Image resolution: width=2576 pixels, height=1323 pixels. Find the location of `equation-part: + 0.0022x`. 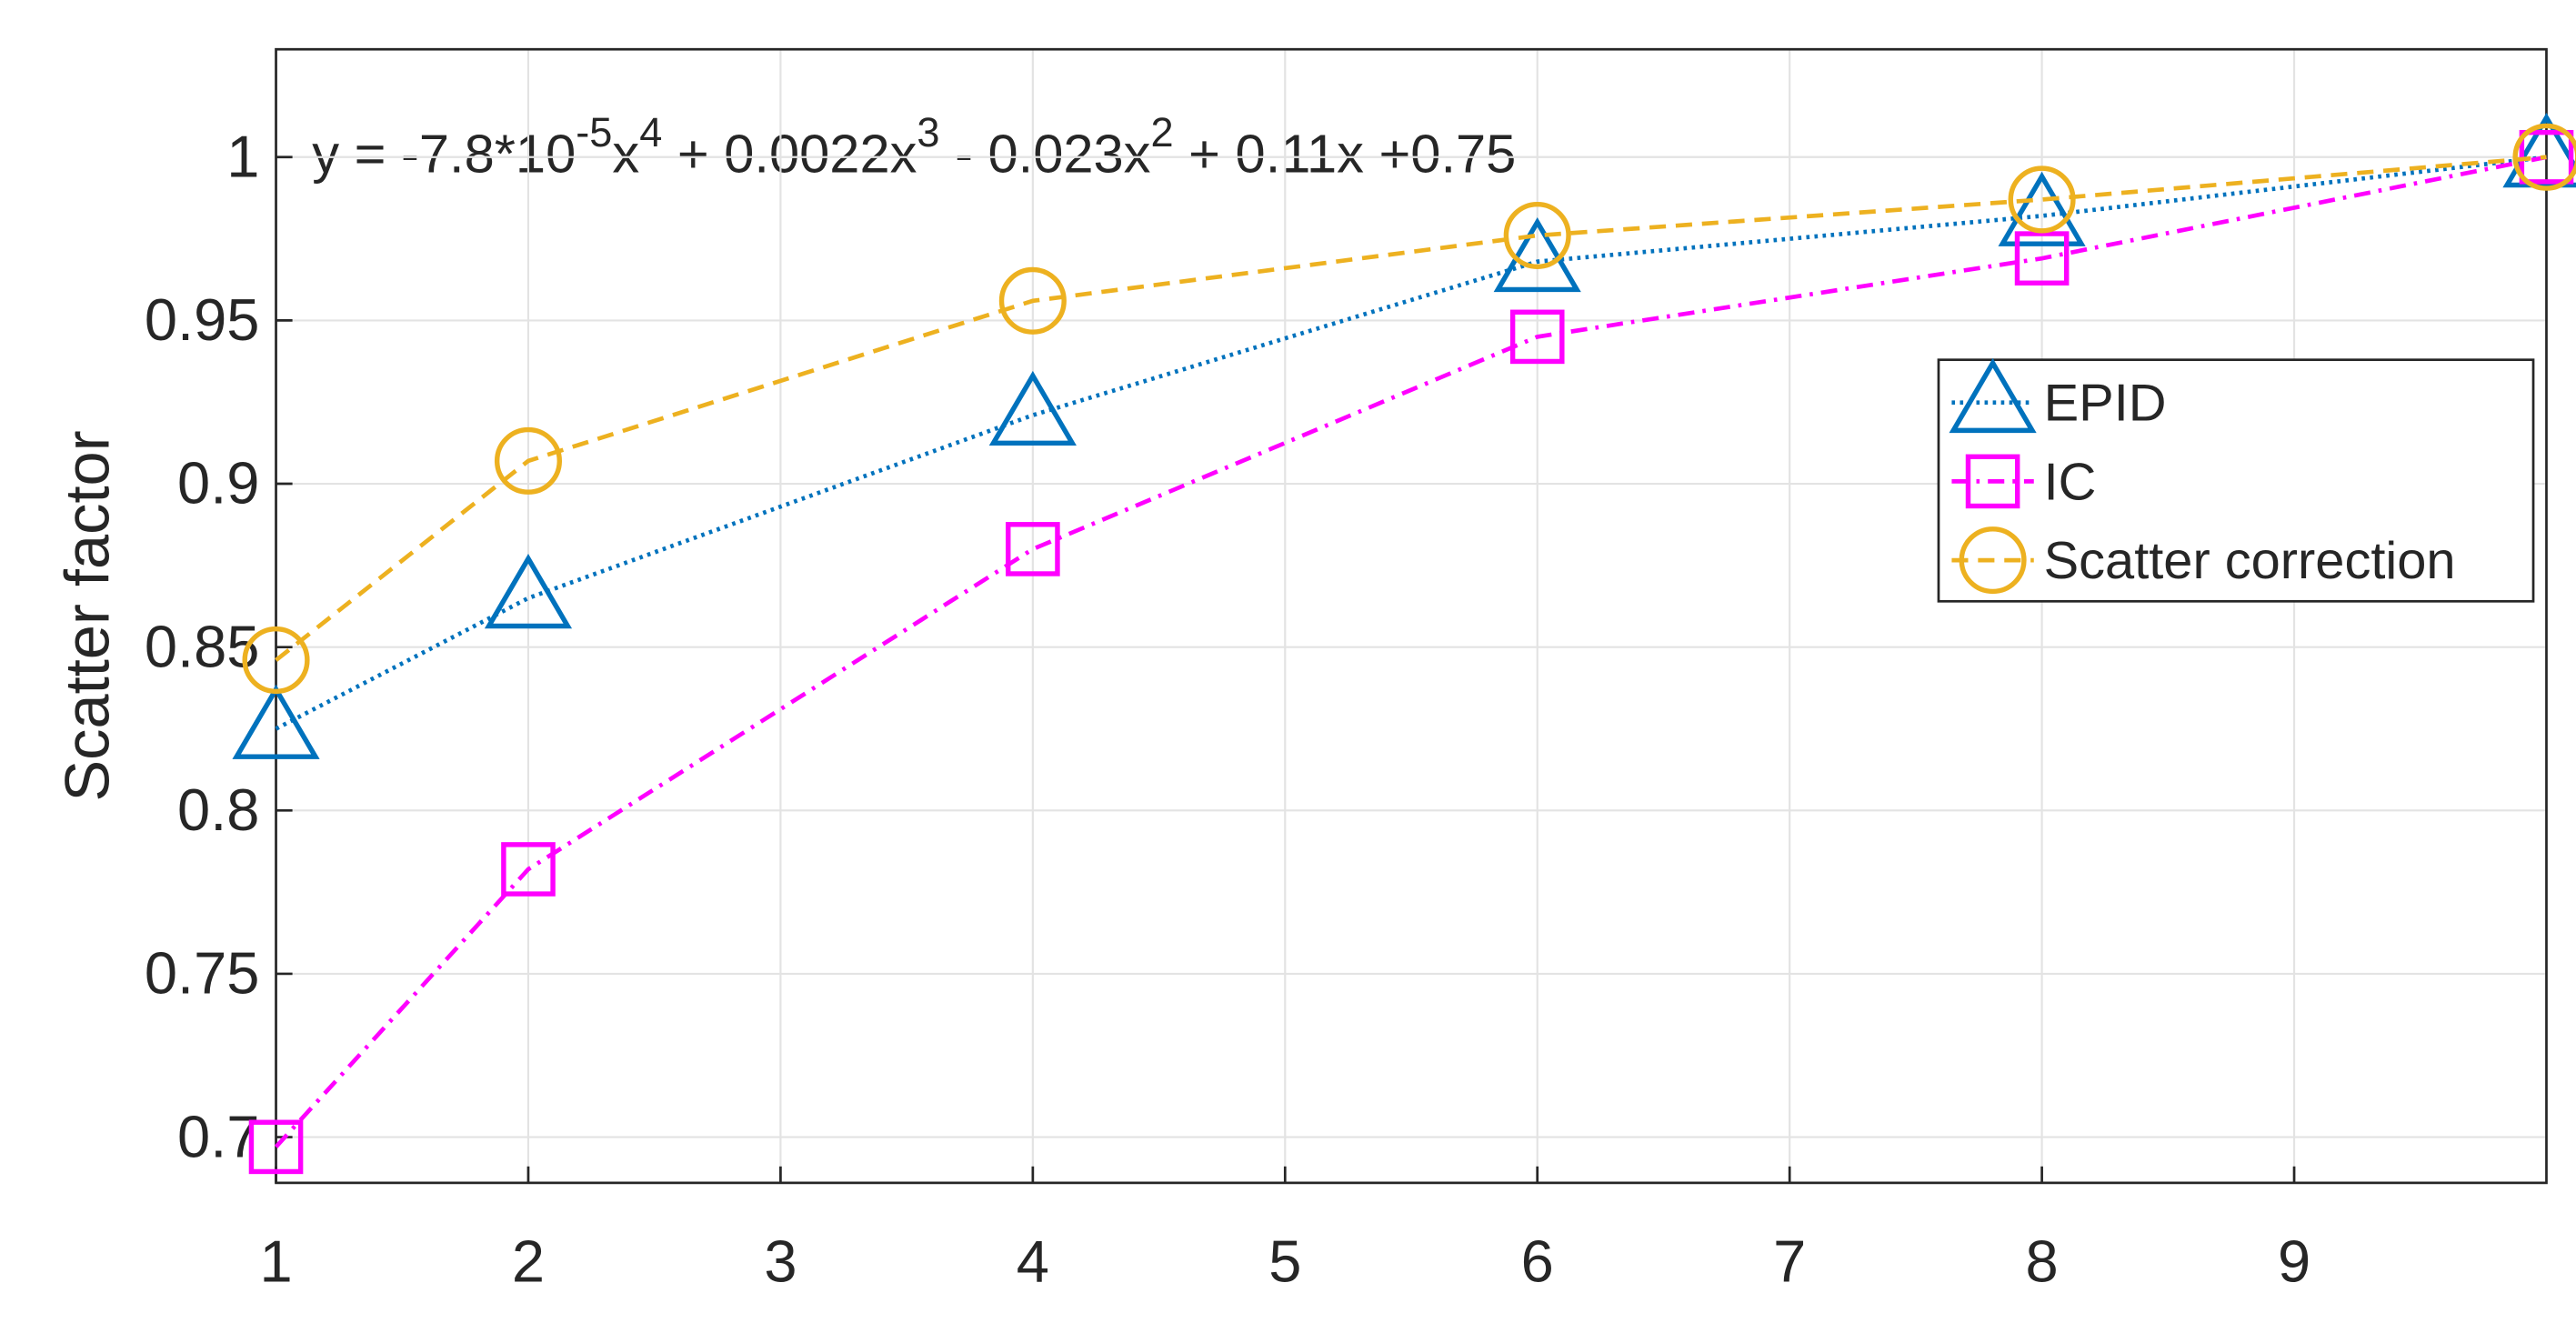

equation-part: + 0.0022x is located at coordinates (789, 154).